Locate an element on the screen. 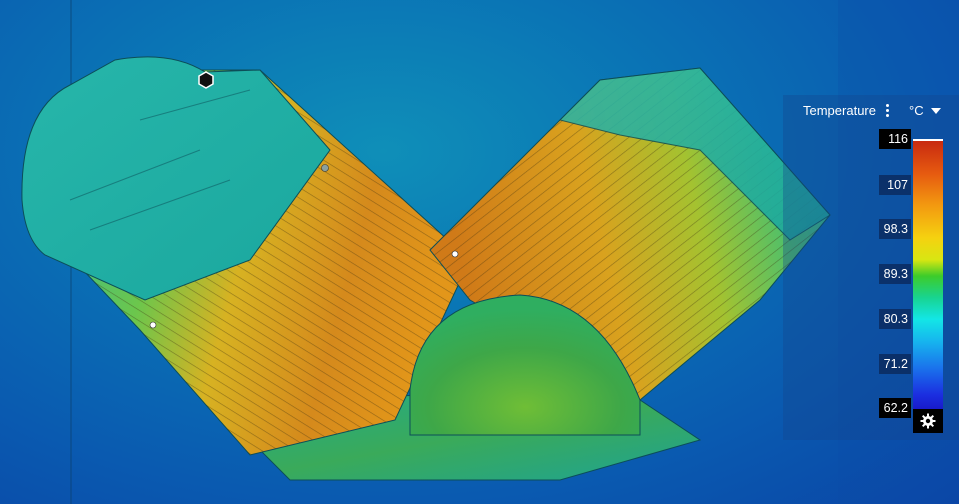 The image size is (959, 504). tick-label: 80.3 is located at coordinates (895, 319).